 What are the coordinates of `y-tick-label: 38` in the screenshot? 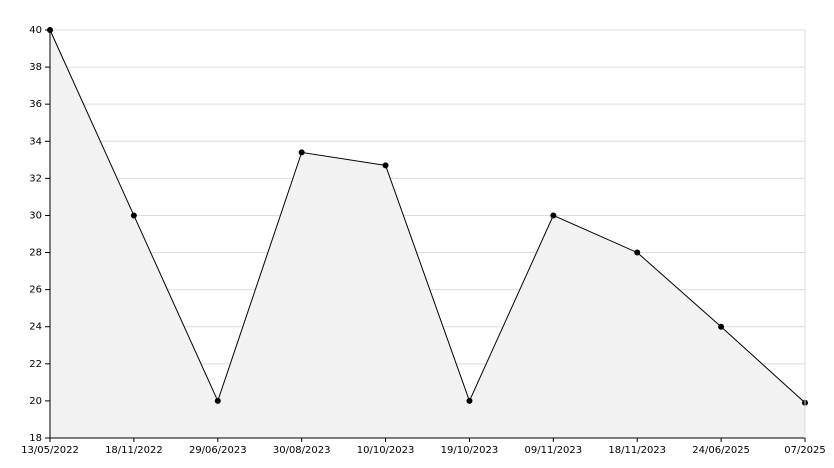 It's located at (35, 67).